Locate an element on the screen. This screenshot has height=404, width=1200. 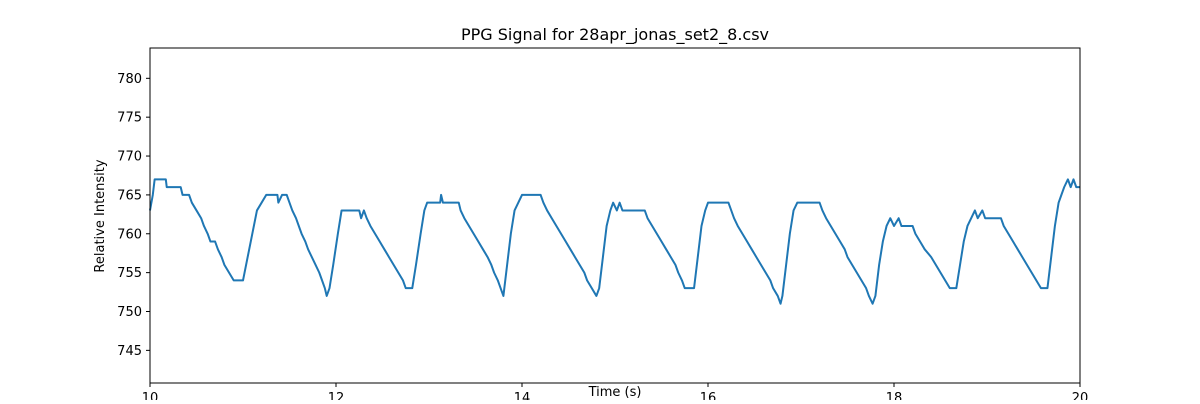
y-tick-label: 780 is located at coordinates (129, 79).